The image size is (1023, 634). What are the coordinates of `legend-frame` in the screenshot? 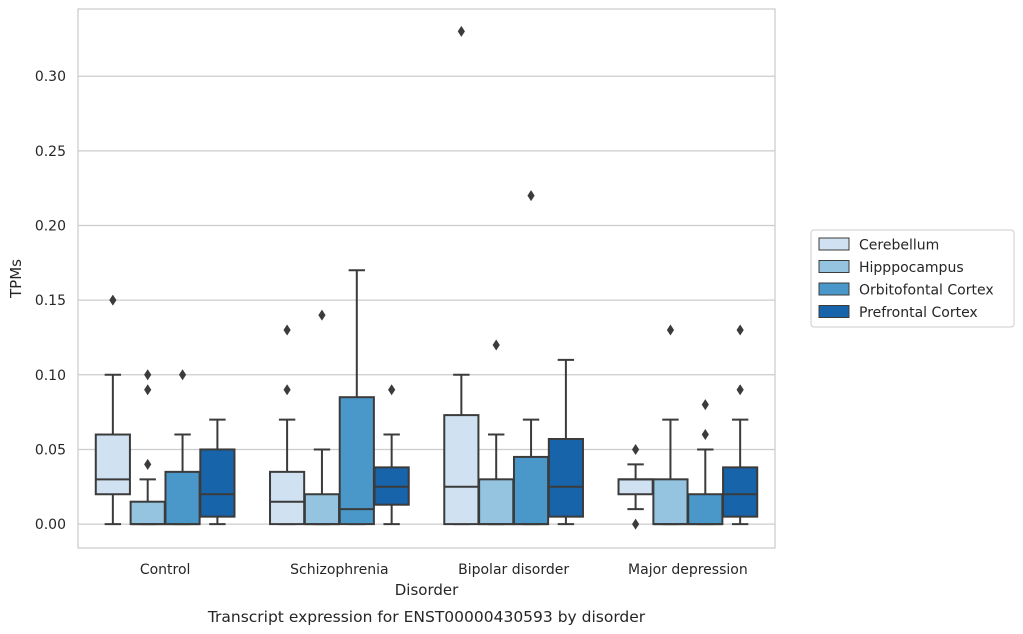 It's located at (912, 278).